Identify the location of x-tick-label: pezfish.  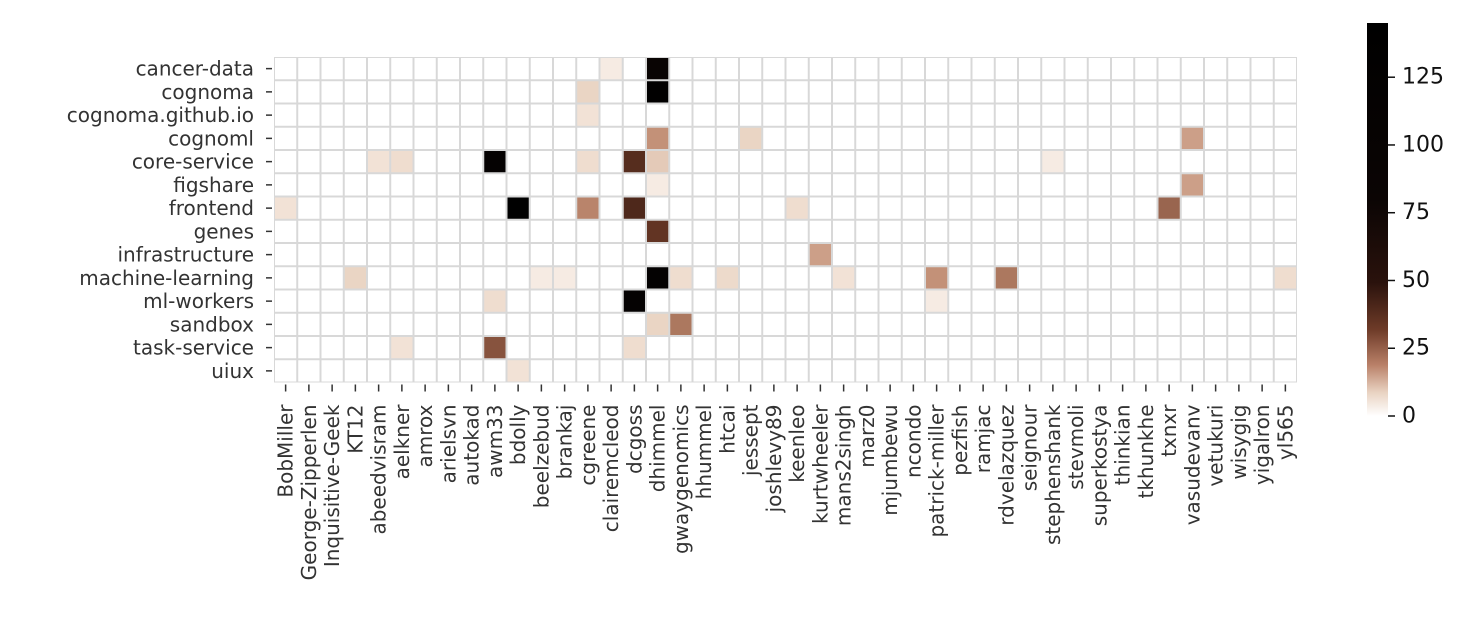
(960, 440).